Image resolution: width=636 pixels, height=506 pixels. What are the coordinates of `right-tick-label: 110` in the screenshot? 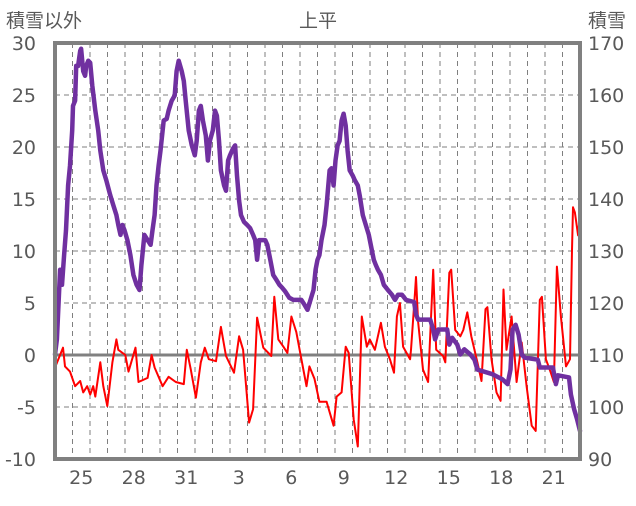 It's located at (606, 356).